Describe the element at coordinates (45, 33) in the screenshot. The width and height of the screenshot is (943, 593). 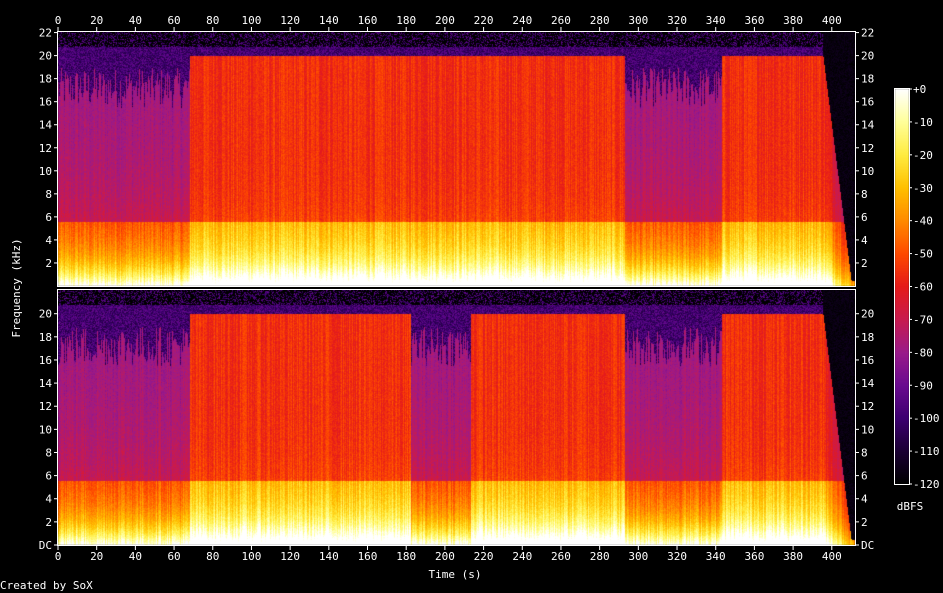
I see `y-tick-label-left: 22` at that location.